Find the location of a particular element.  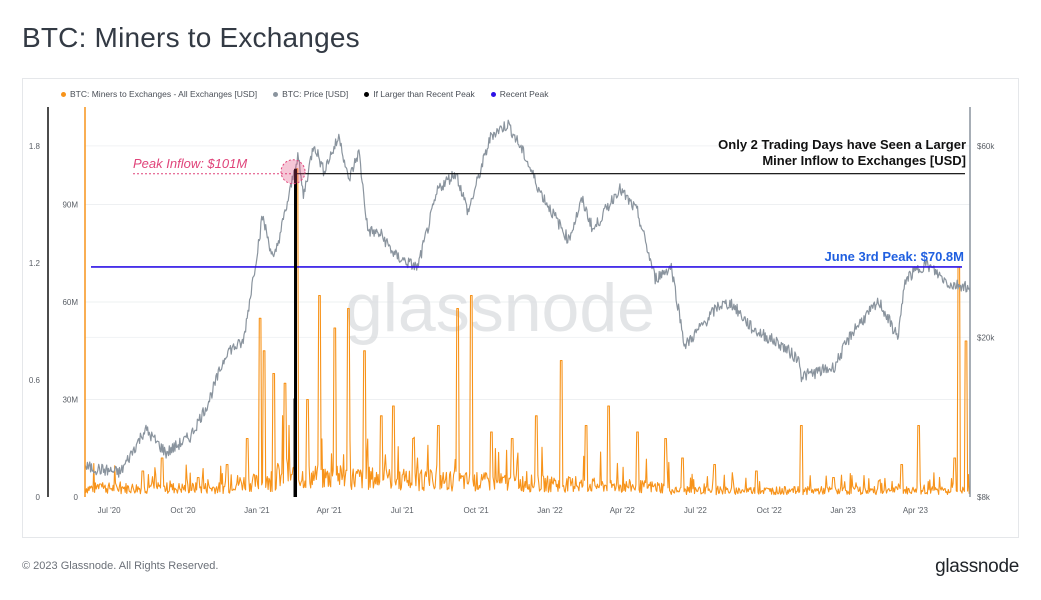

legend-item-larger: If Larger than Recent Peak is located at coordinates (419, 94).